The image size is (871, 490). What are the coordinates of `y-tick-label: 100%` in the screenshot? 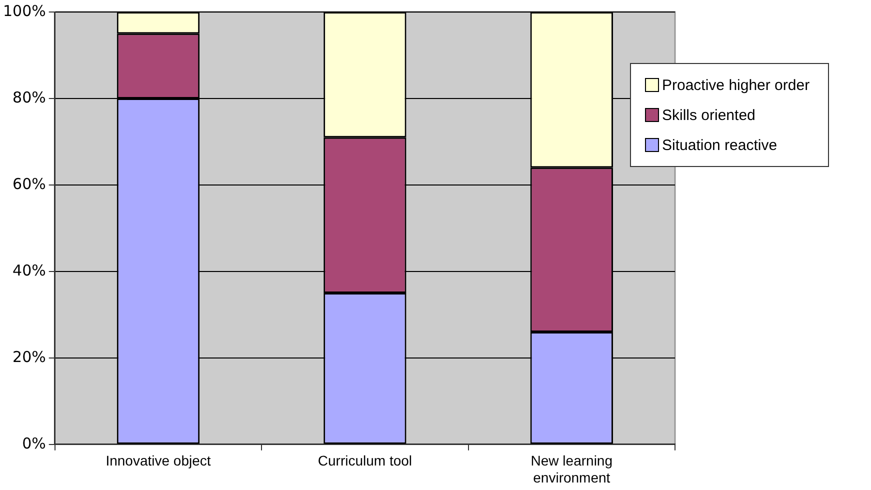 It's located at (24, 11).